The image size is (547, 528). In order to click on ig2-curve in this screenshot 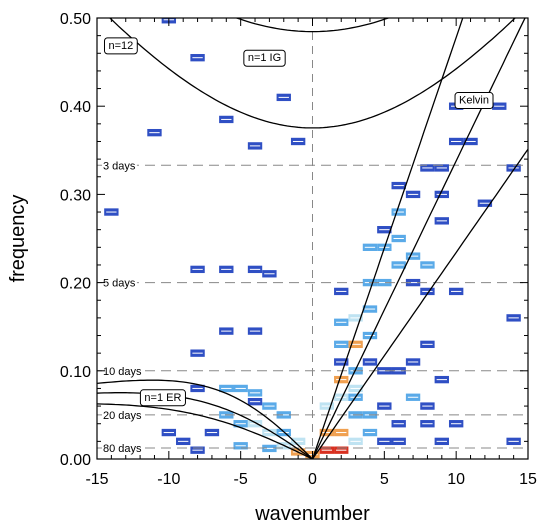, I will do `click(312, 25)`.